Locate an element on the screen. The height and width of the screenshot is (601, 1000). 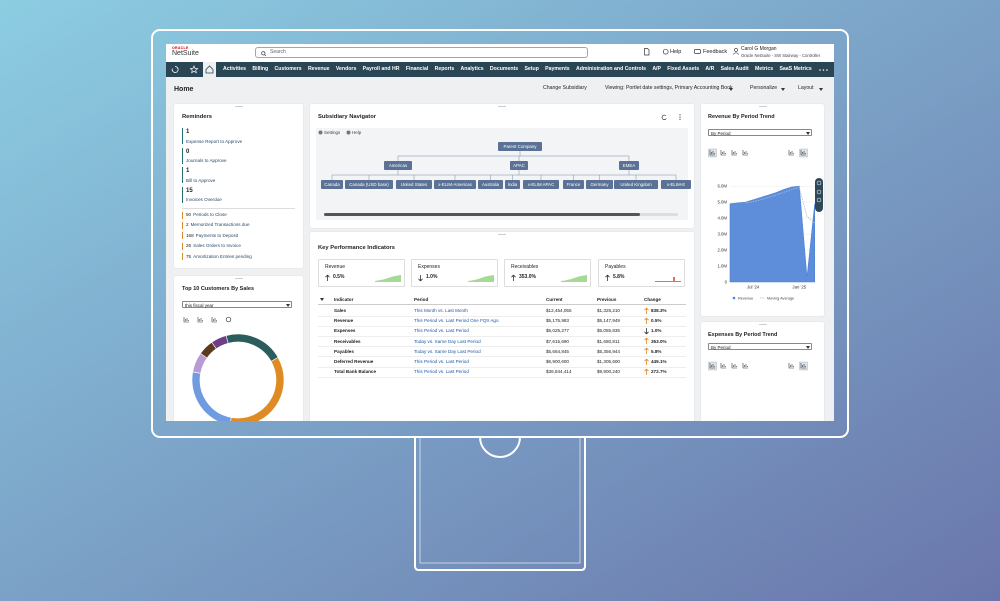
portlet-title: Reminders is located at coordinates (197, 117).